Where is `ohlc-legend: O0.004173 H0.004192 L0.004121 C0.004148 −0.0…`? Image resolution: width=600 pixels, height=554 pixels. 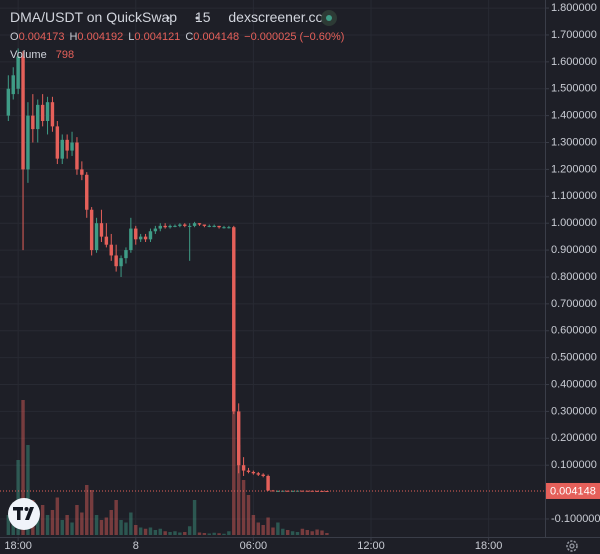
ohlc-legend: O0.004173 H0.004192 L0.004121 C0.004148 −0.0… is located at coordinates (177, 37).